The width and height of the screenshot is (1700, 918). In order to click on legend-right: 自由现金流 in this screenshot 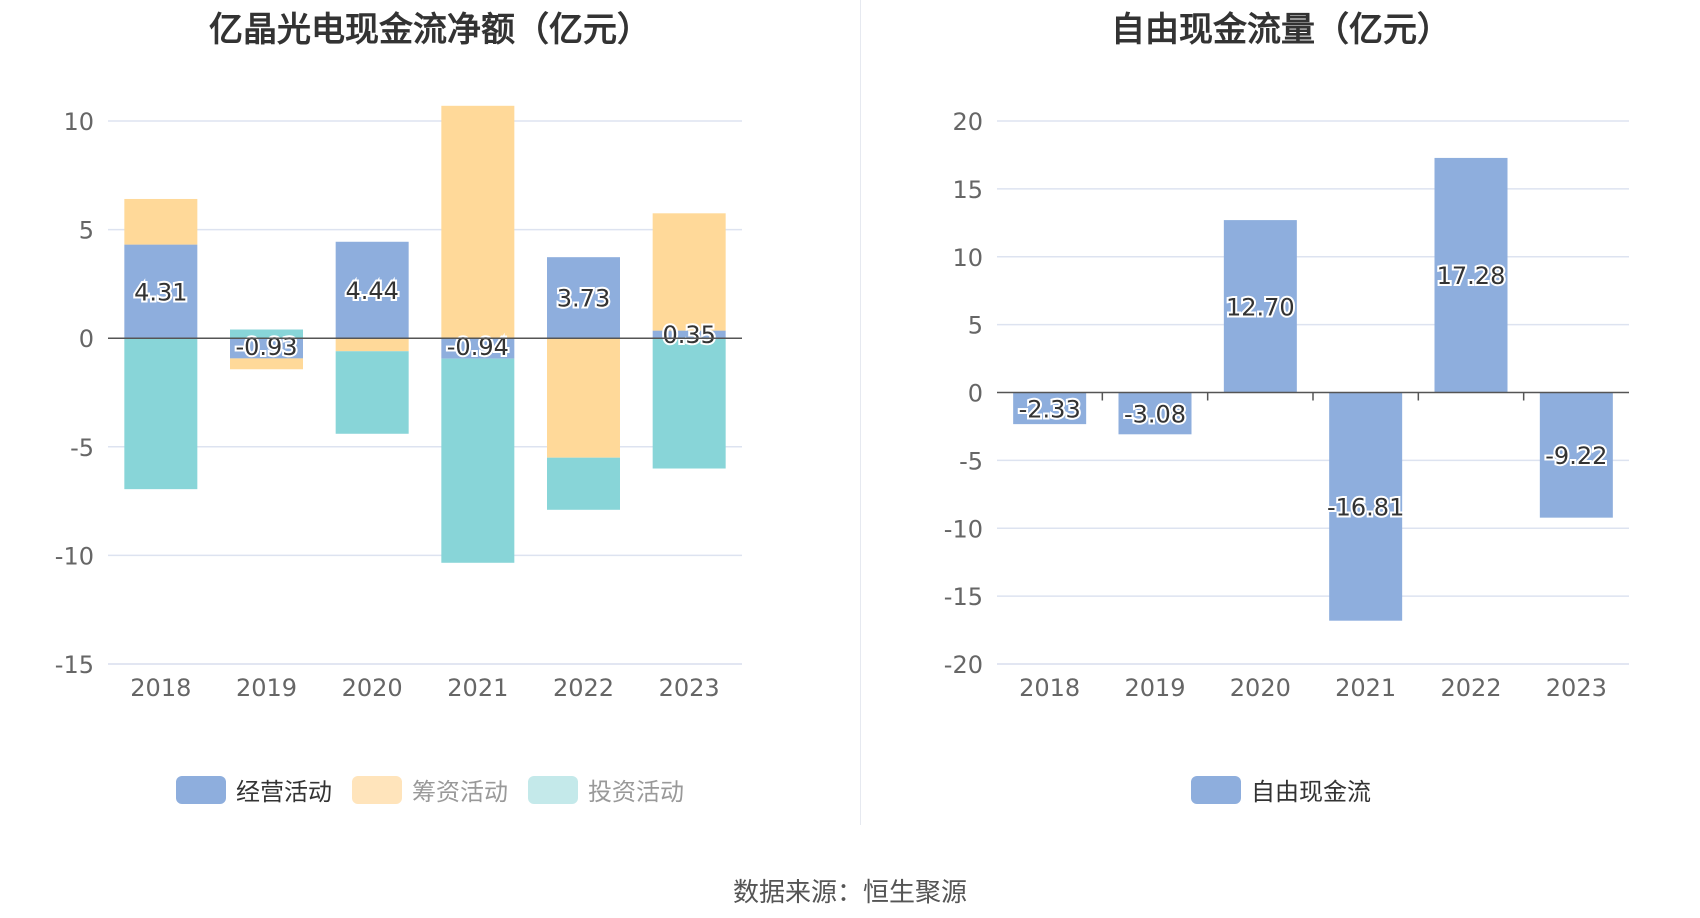, I will do `click(1281, 789)`.